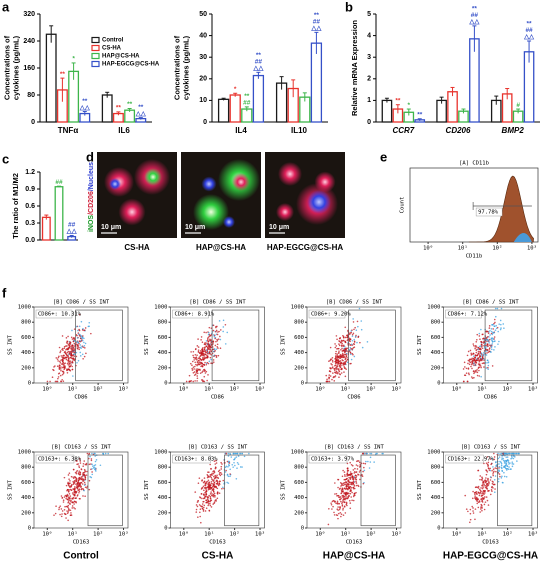  Describe the element at coordinates (474, 22) in the screenshot. I see `significance-label: △△` at that location.